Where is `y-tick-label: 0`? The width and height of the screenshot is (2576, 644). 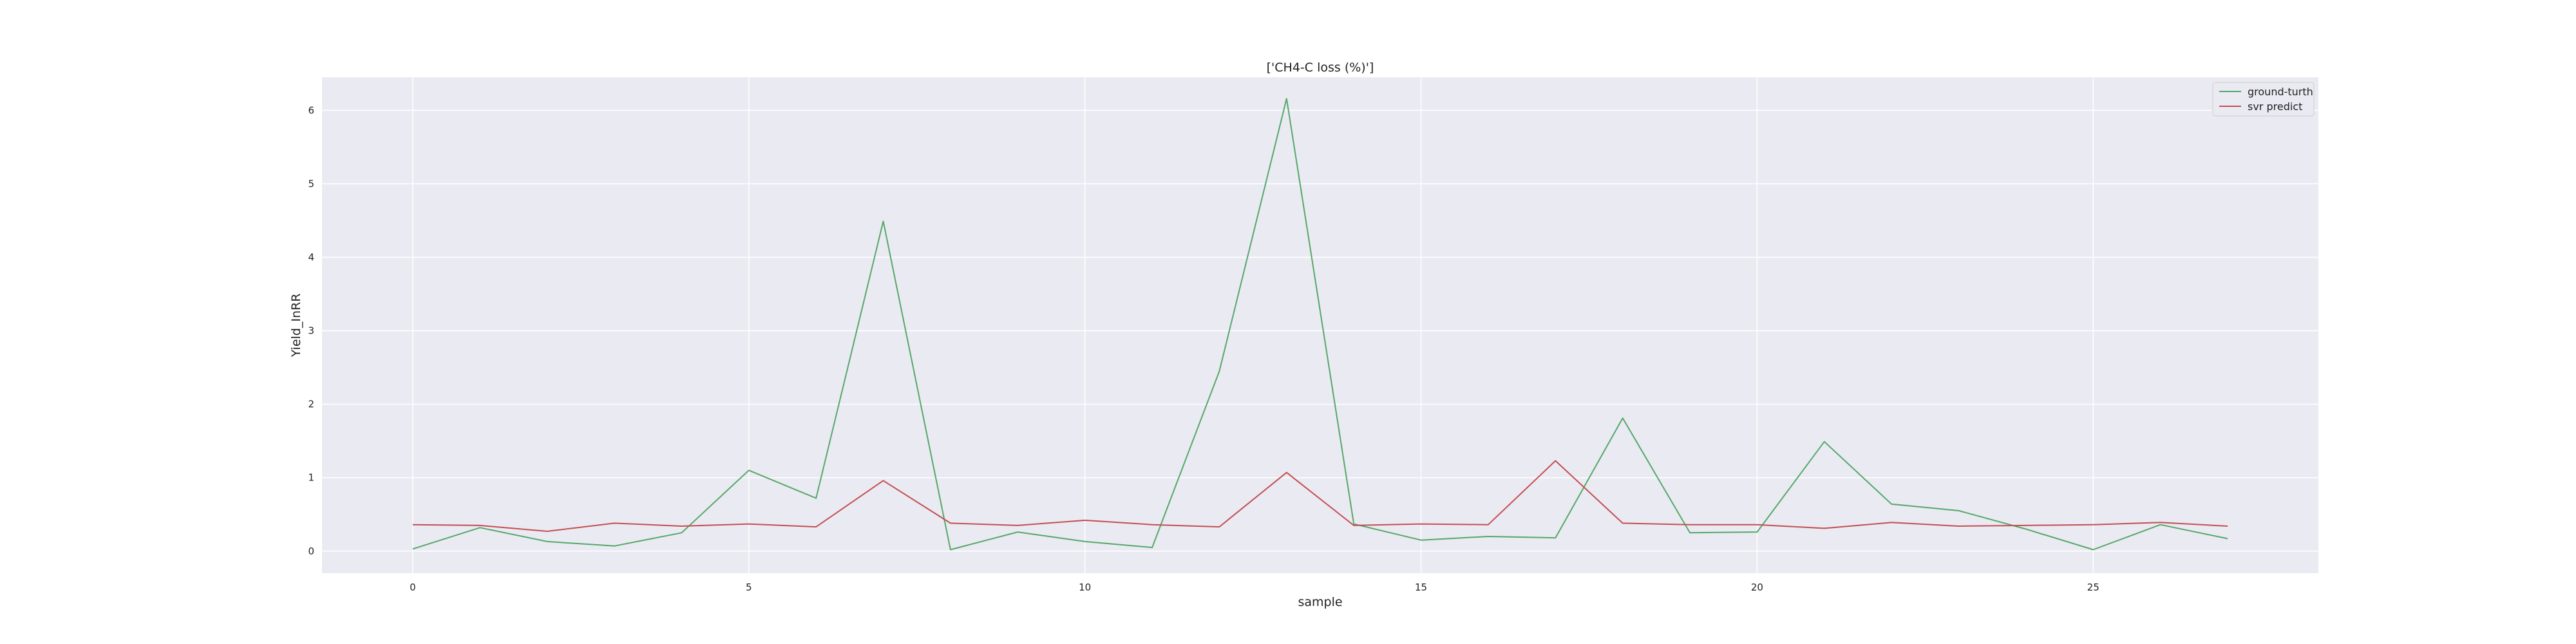
y-tick-label: 0 is located at coordinates (311, 551).